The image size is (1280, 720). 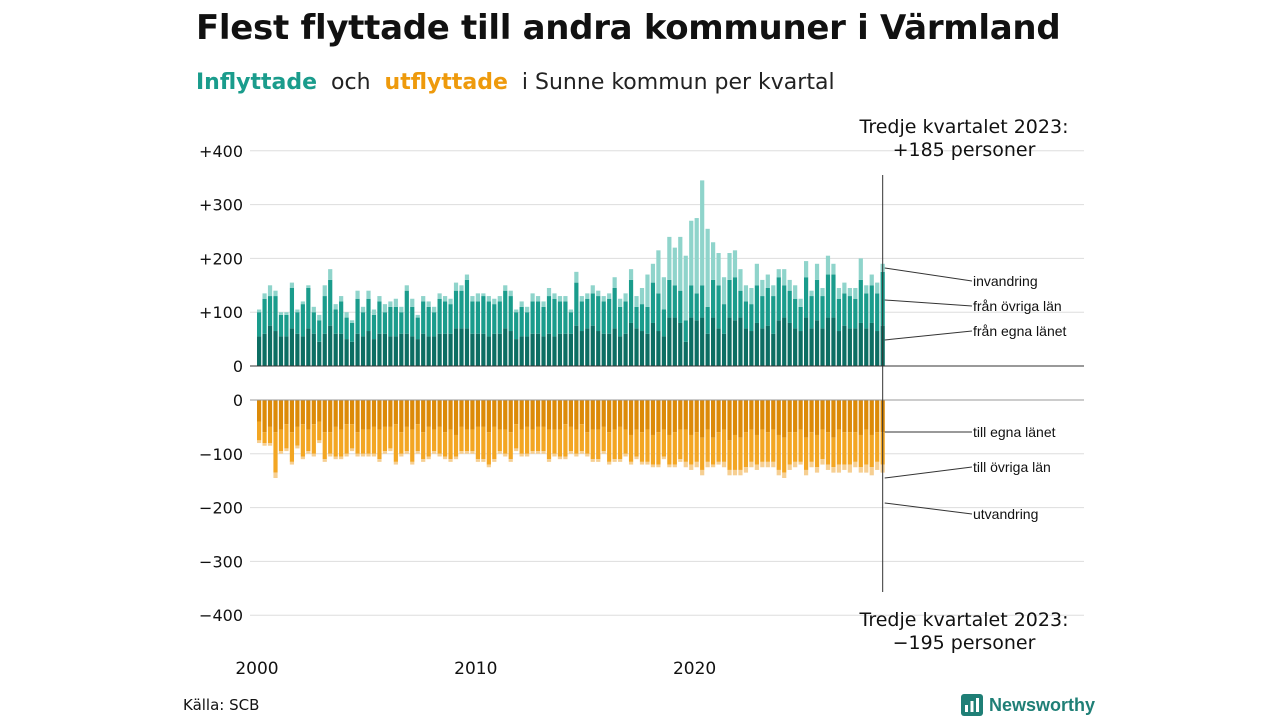 What do you see at coordinates (221, 508) in the screenshot?
I see `y-tick-label: −200` at bounding box center [221, 508].